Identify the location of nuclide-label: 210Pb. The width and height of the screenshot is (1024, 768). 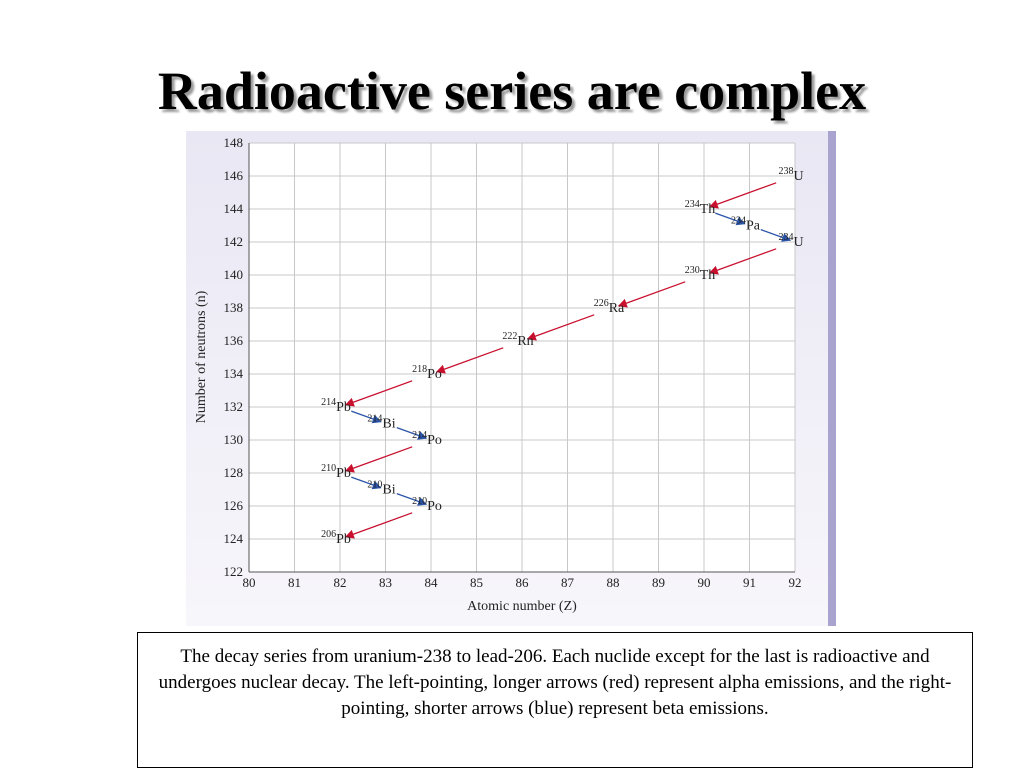
(336, 472).